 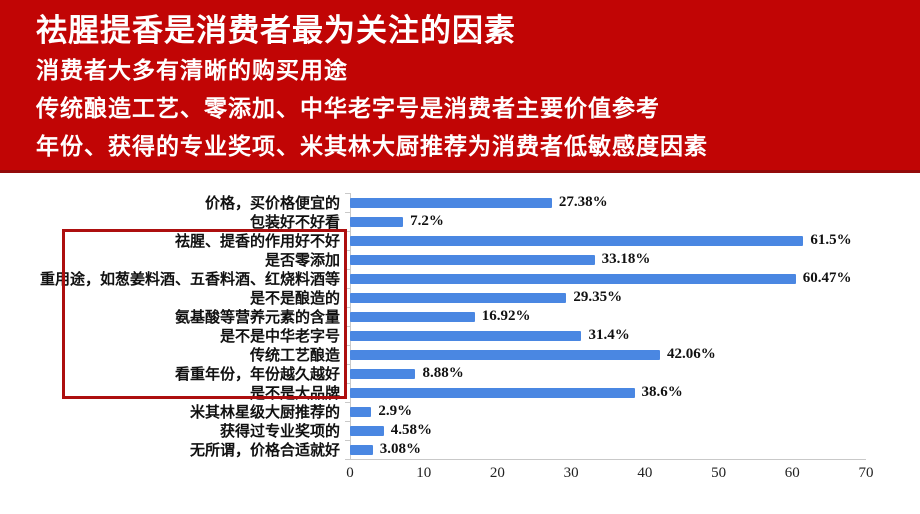 I want to click on category-label: 是不是中华老字号, so click(x=279, y=337).